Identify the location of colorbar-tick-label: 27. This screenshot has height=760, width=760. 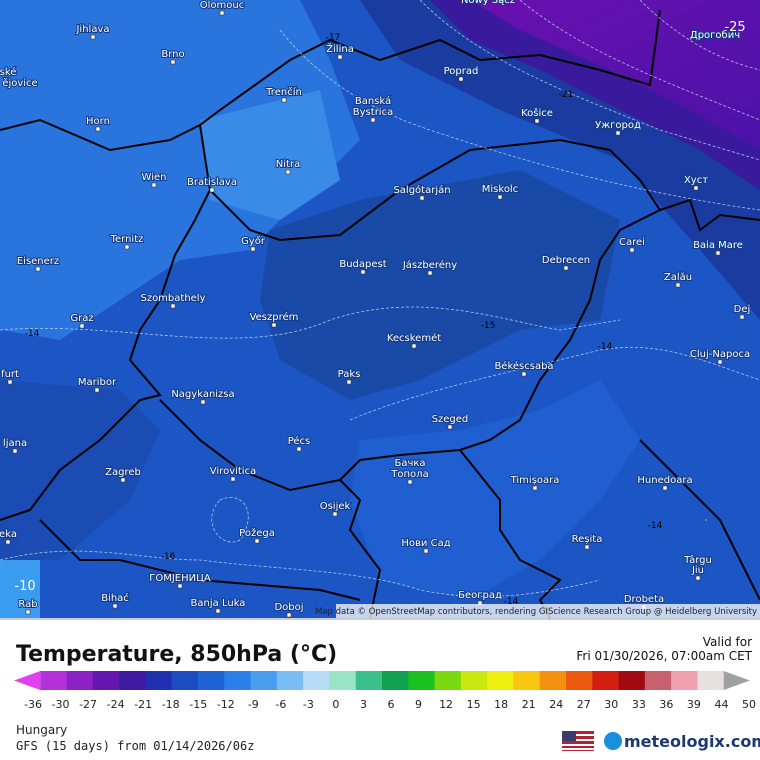
(584, 704).